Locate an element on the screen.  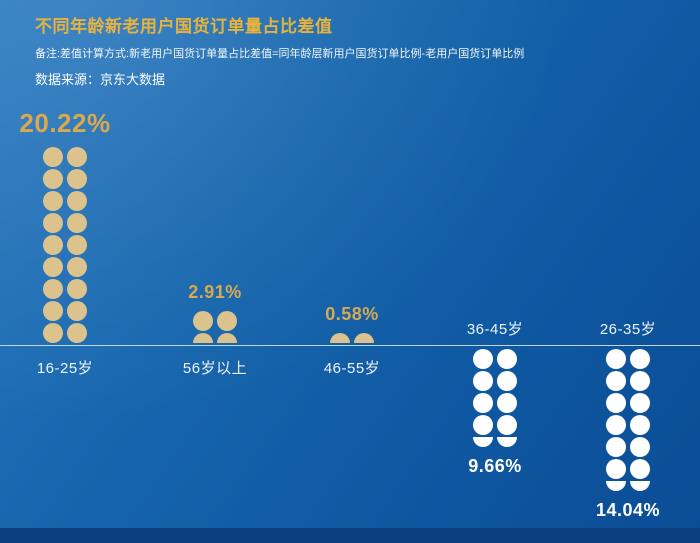
value-label: 9.66% is located at coordinates (495, 466).